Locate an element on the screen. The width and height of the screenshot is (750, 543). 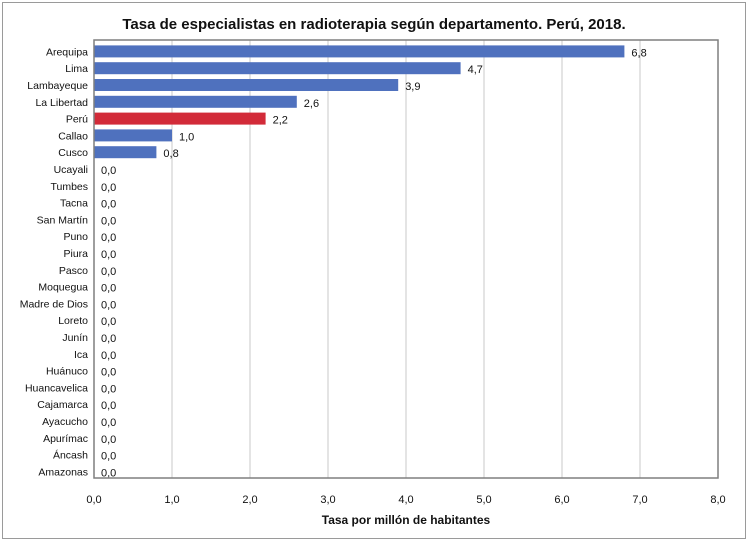
category-label: La Libertad is located at coordinates (61, 103).